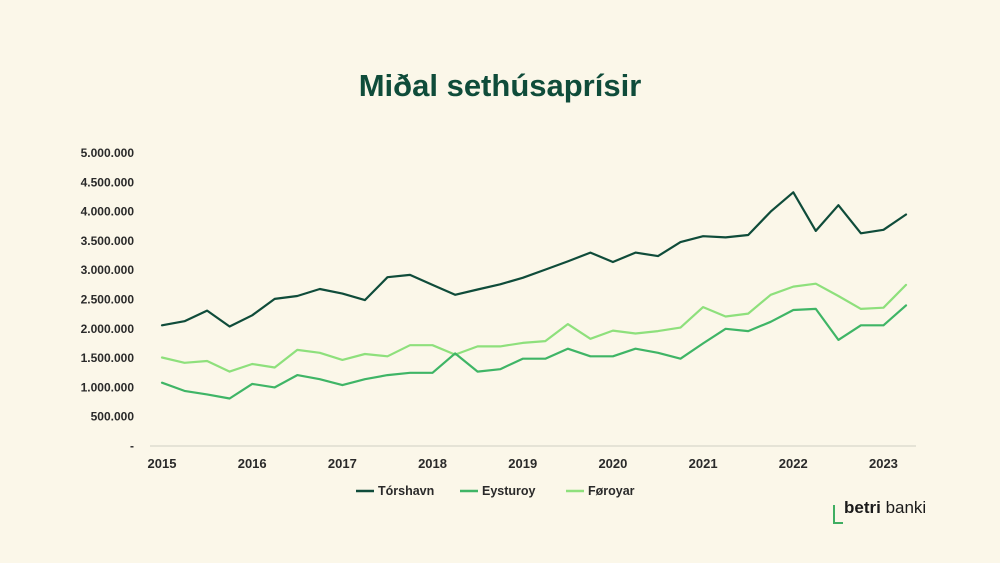 The width and height of the screenshot is (1000, 563). I want to click on chart-title: Miðal sethúsaprísir, so click(500, 85).